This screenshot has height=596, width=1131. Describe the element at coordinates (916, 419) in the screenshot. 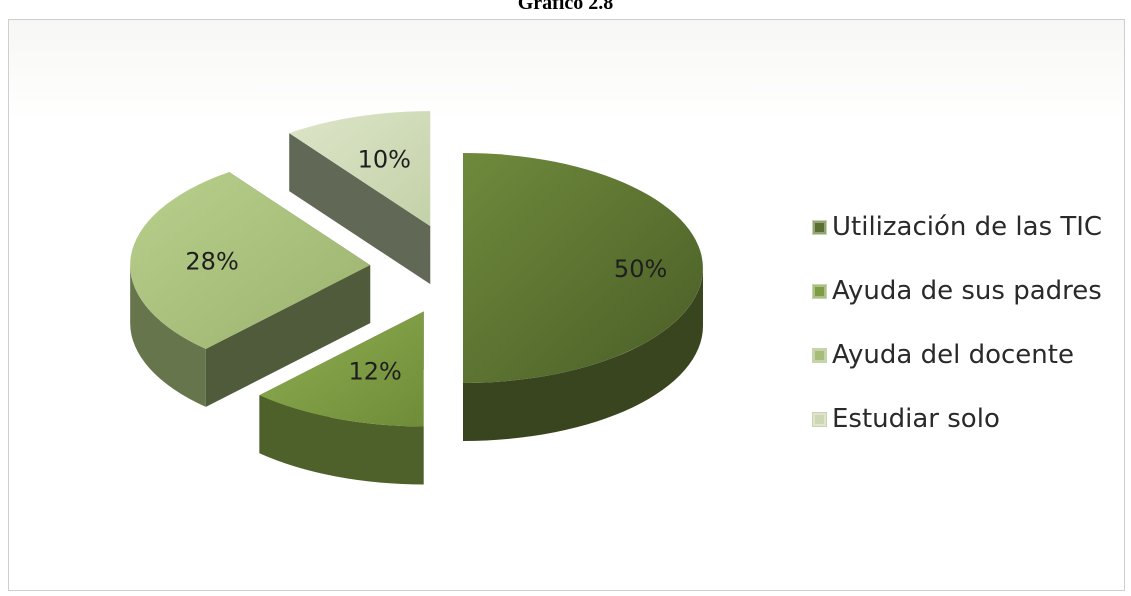

I see `legend-label: Estudiar solo` at that location.